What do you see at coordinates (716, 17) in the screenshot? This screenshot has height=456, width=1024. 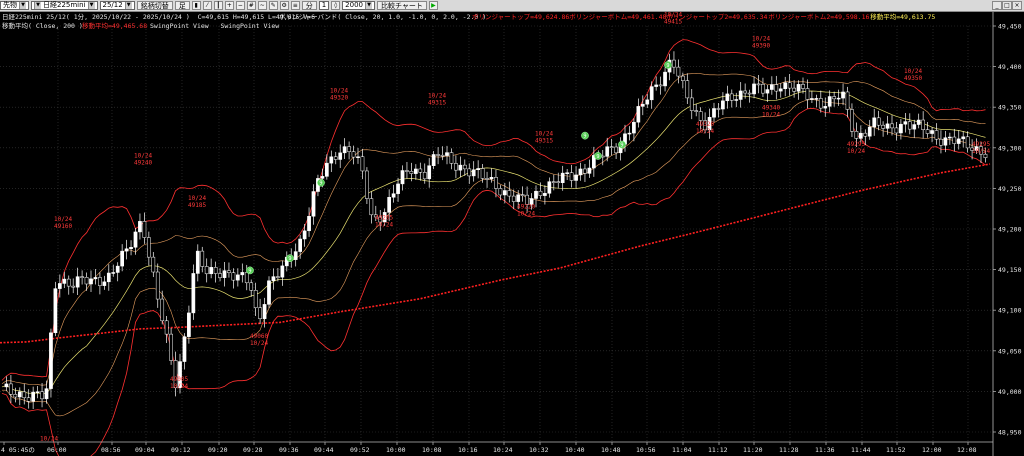 I see `legend-bb-value: ボリンジャートップ2=49,635.34` at bounding box center [716, 17].